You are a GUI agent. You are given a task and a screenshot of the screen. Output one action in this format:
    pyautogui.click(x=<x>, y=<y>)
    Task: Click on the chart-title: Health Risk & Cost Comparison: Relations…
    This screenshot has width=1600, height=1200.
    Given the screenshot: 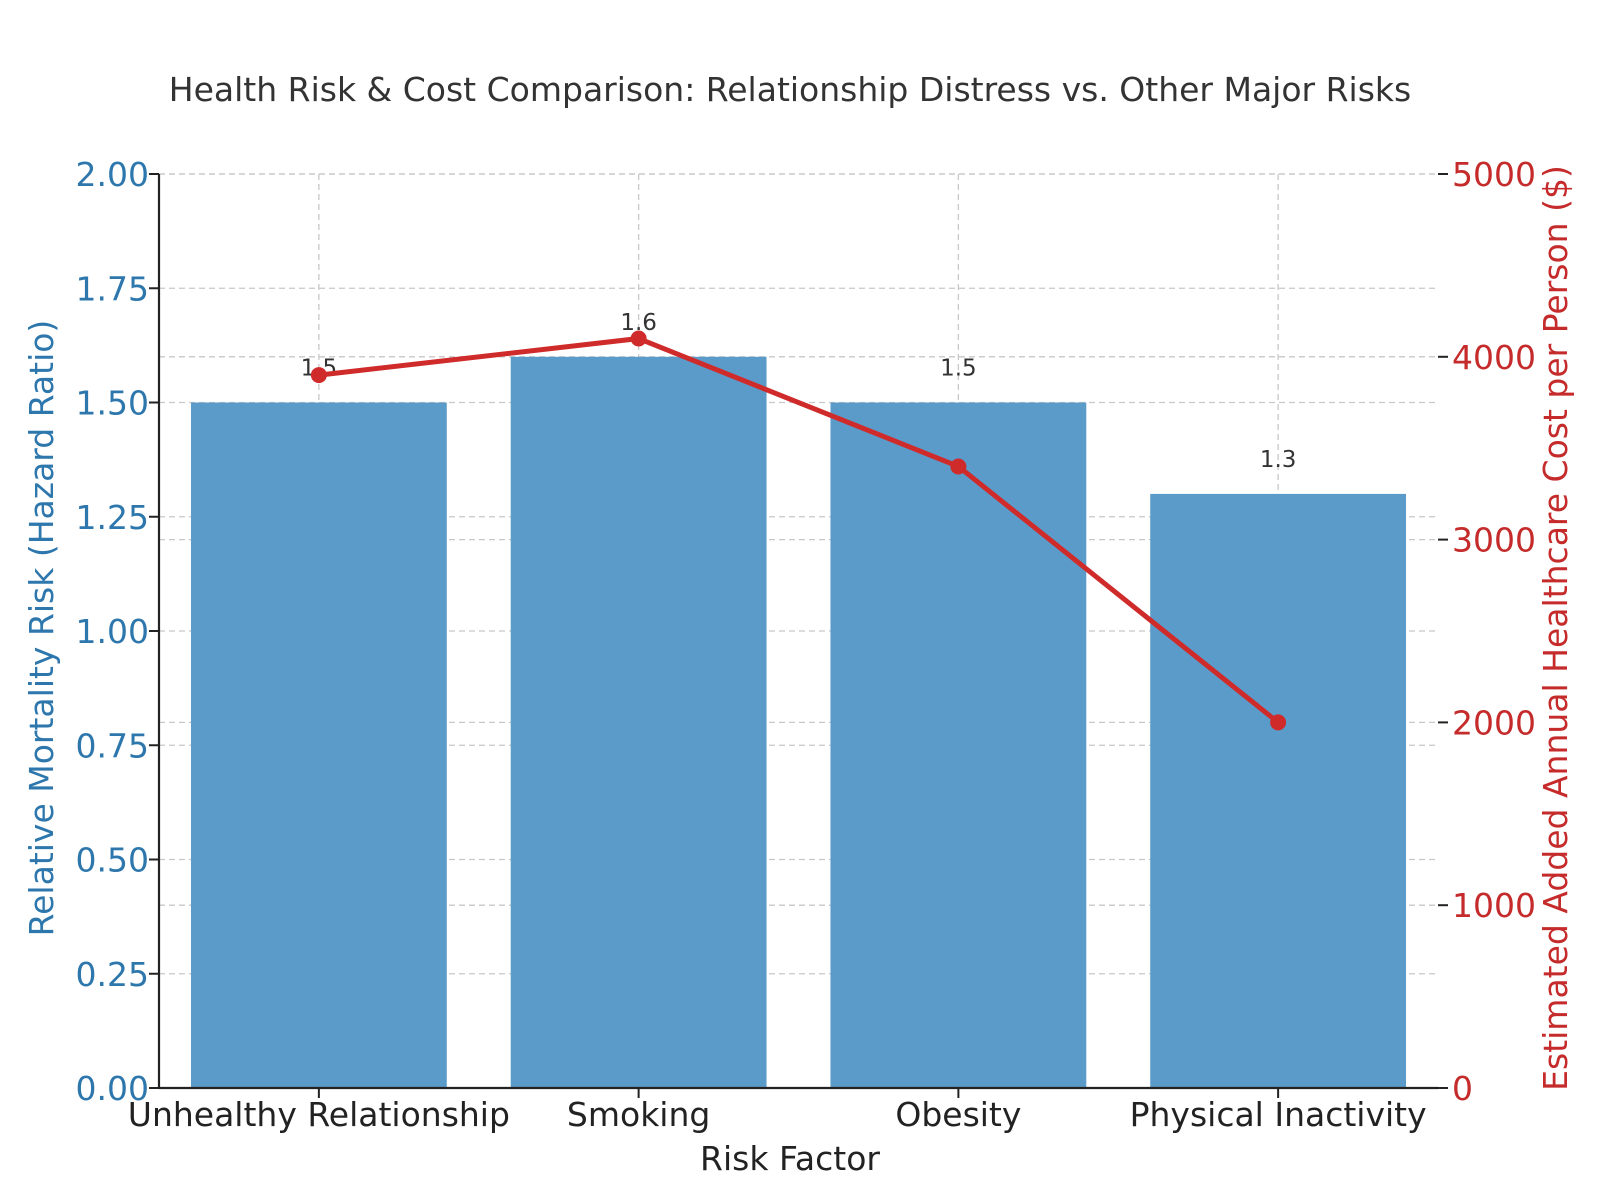 What is the action you would take?
    pyautogui.click(x=790, y=89)
    